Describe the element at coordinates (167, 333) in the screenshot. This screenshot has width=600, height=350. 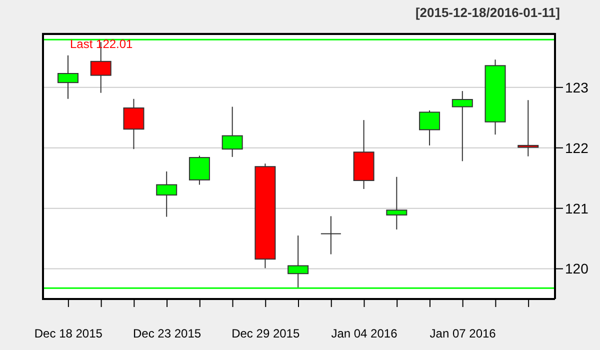
I see `x-tick-label: Dec 23 2015` at that location.